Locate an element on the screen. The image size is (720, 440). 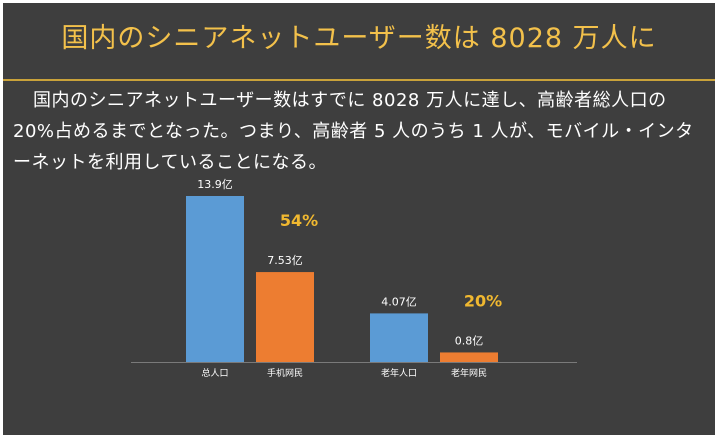
title-divider is located at coordinates (359, 80).